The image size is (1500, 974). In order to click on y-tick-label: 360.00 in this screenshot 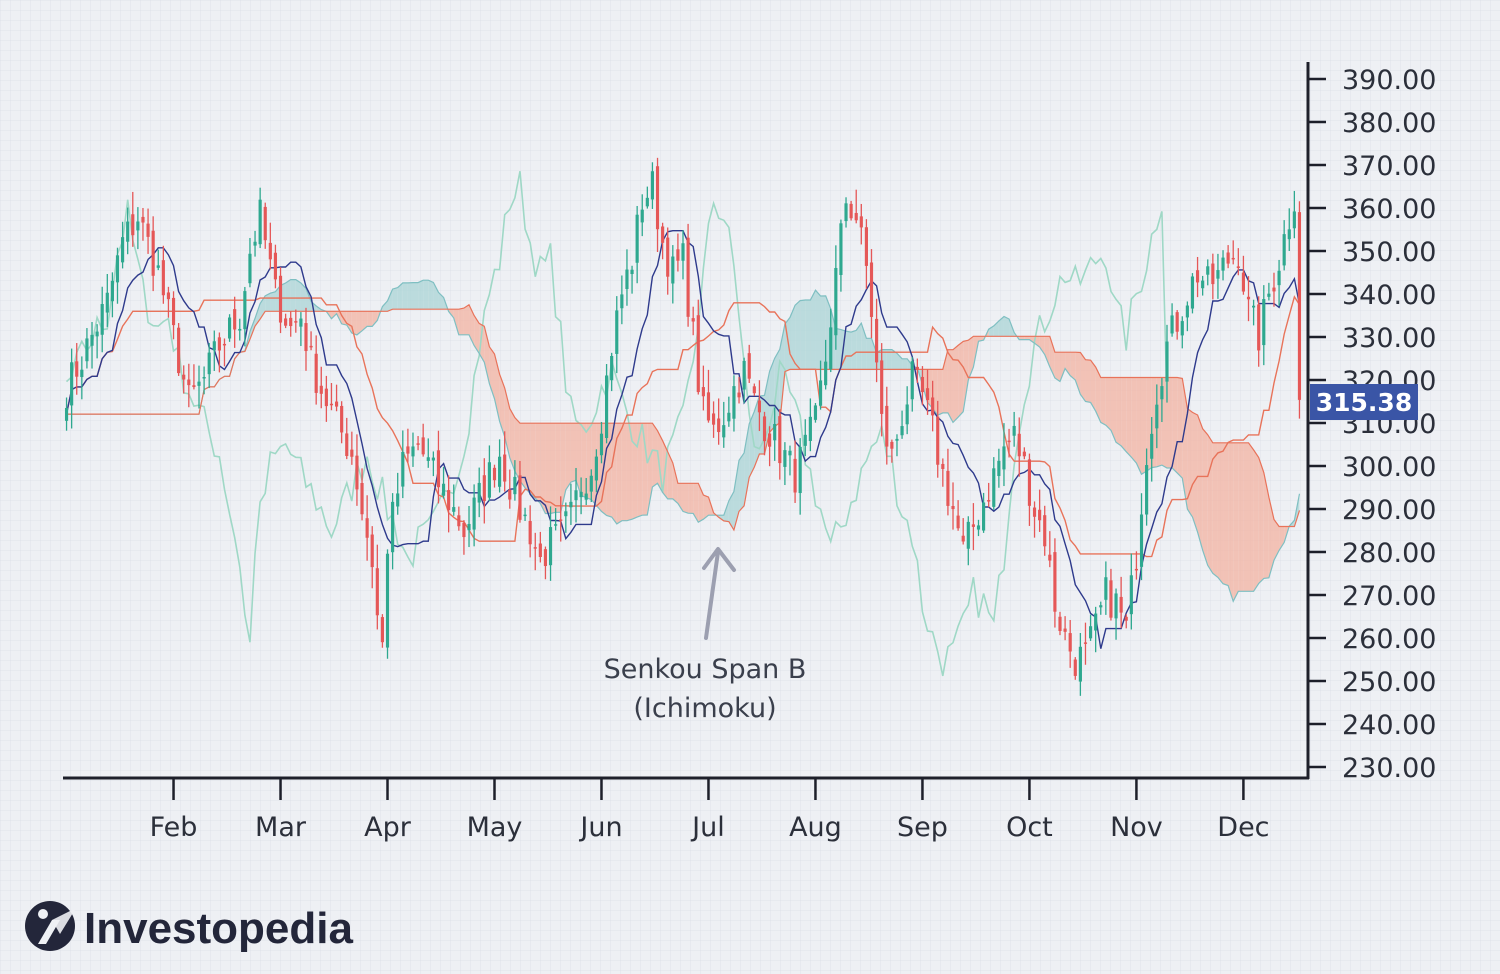, I will do `click(1389, 209)`.